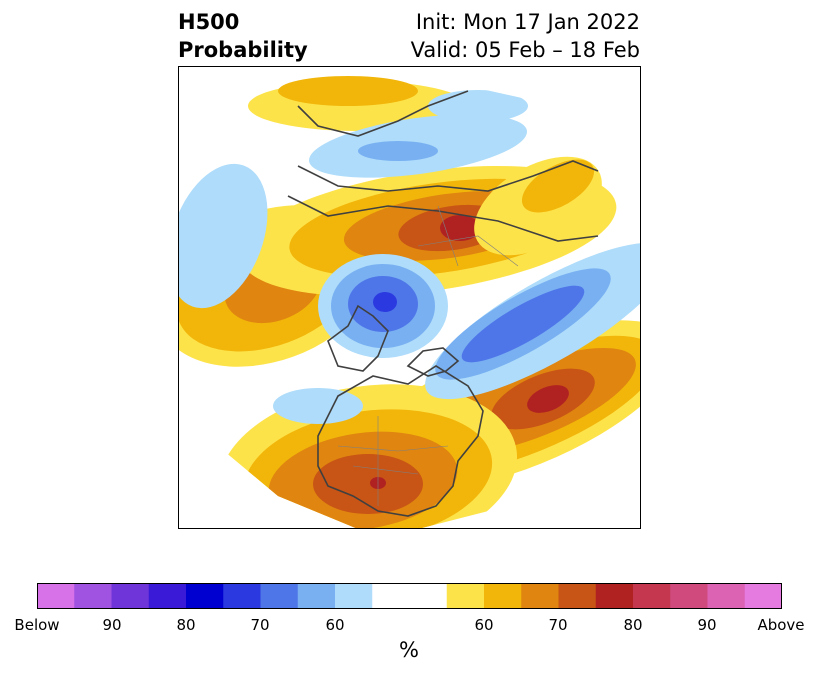  I want to click on colorbar-cells, so click(409, 596).